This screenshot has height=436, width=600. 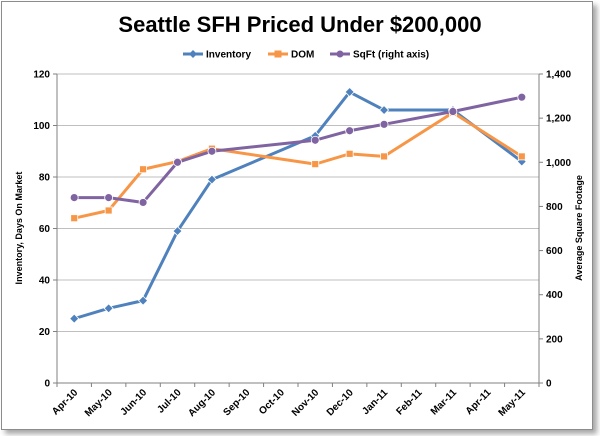 I want to click on x-tick-label: May-11, so click(x=513, y=403).